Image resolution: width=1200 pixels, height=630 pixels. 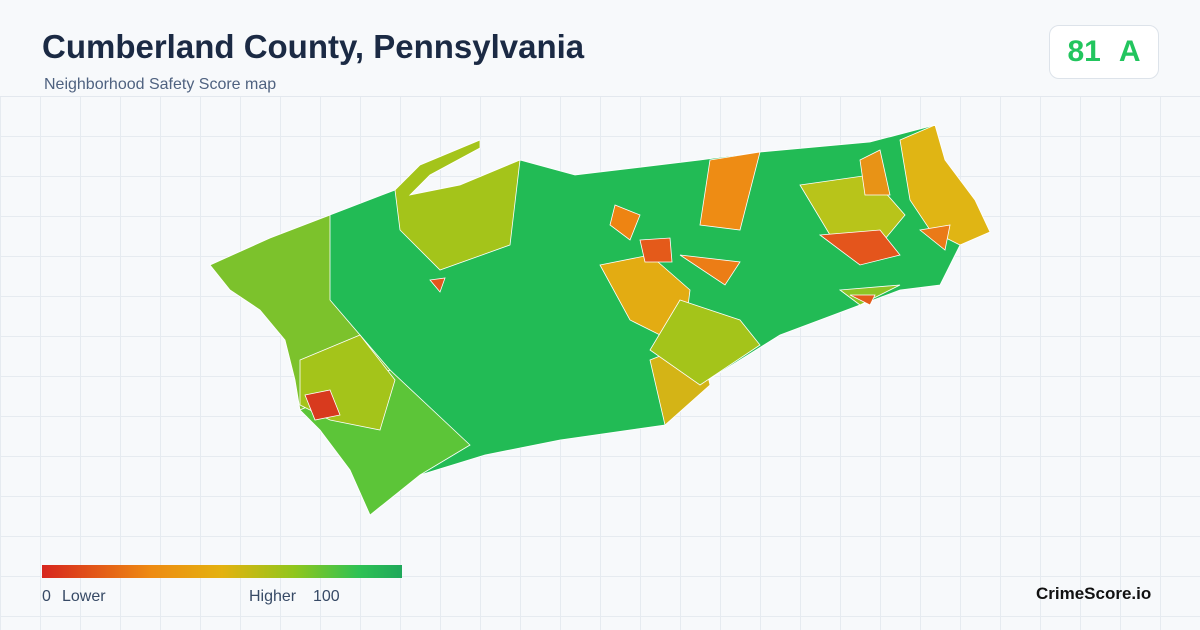 I want to click on legend-min: 0, so click(x=46, y=596).